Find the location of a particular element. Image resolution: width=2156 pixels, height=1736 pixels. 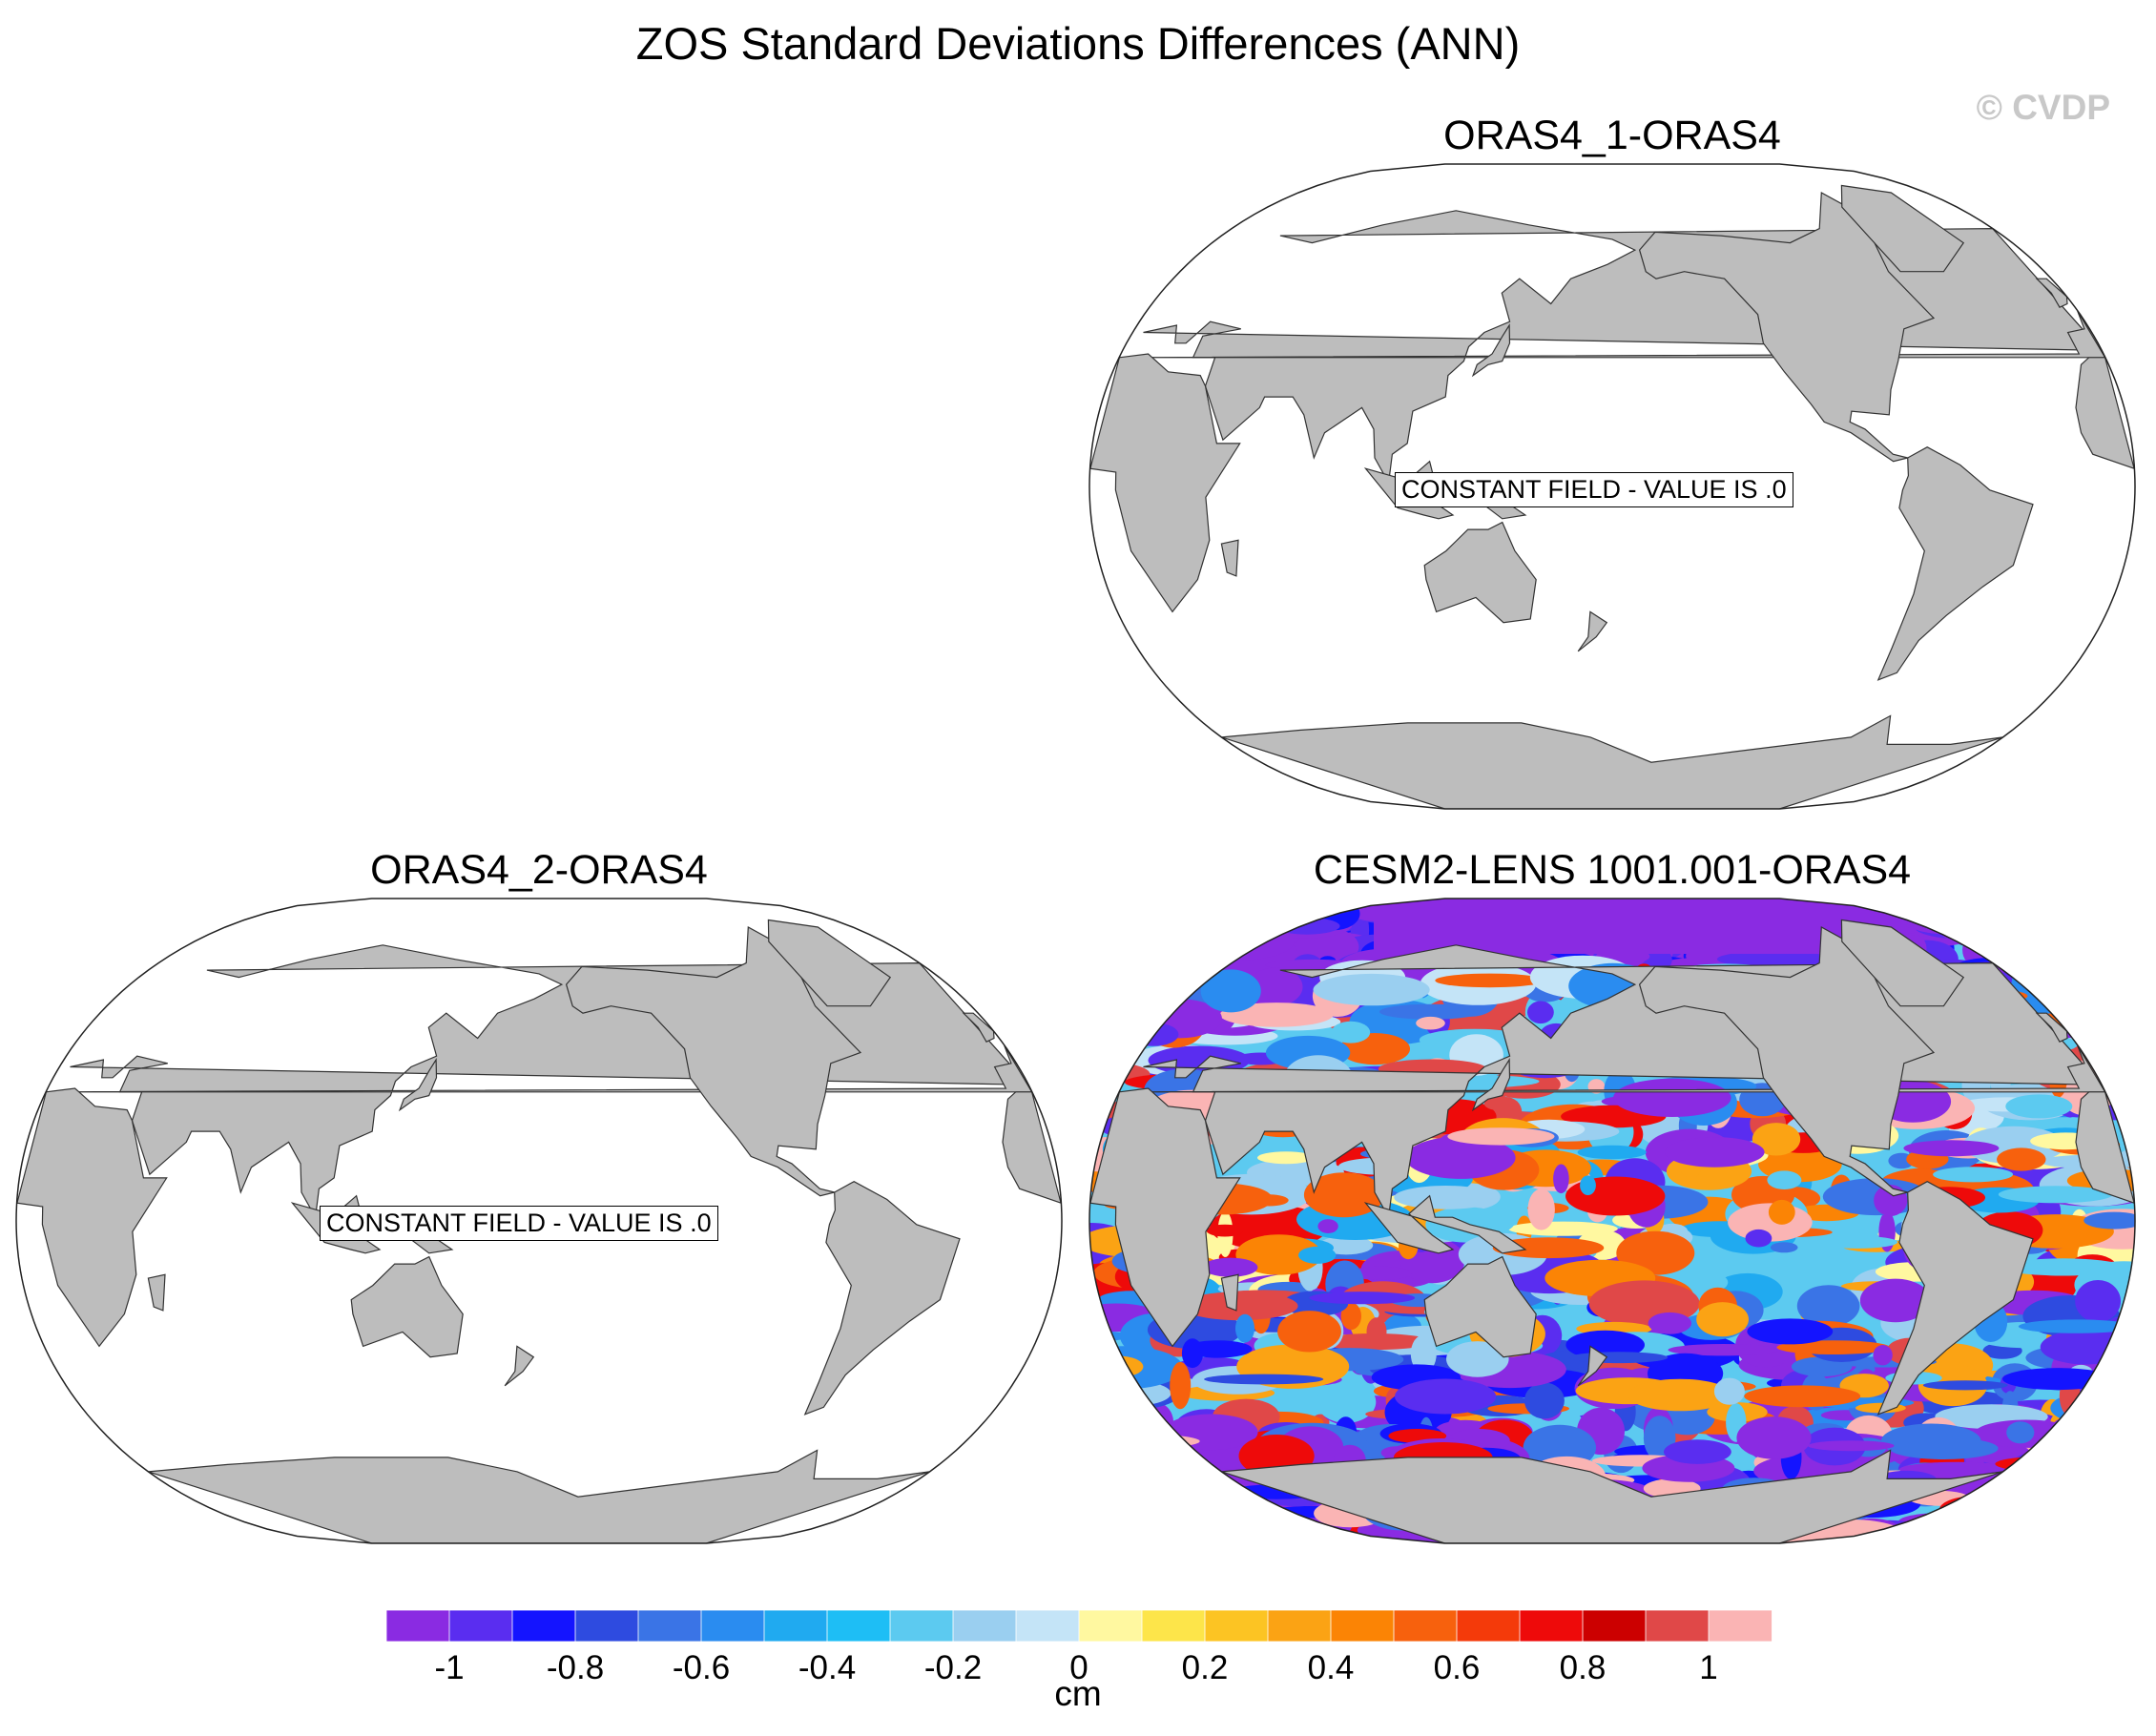

colorbar-tick-label: -0.8 is located at coordinates (575, 1667).